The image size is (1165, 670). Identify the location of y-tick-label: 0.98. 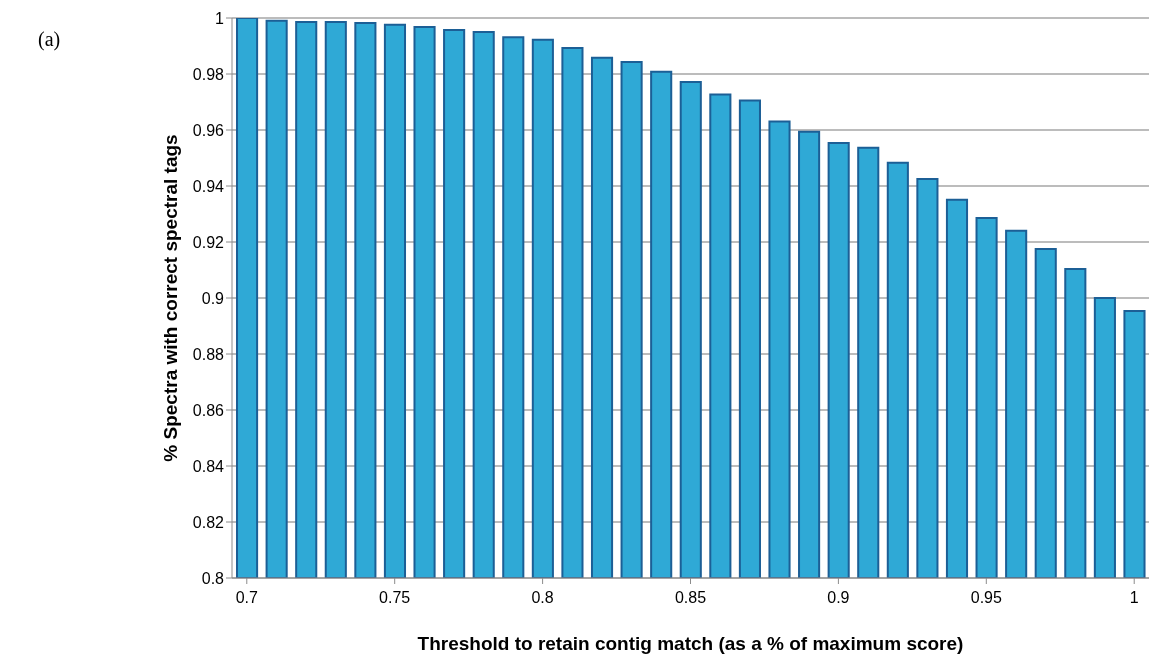
(208, 74).